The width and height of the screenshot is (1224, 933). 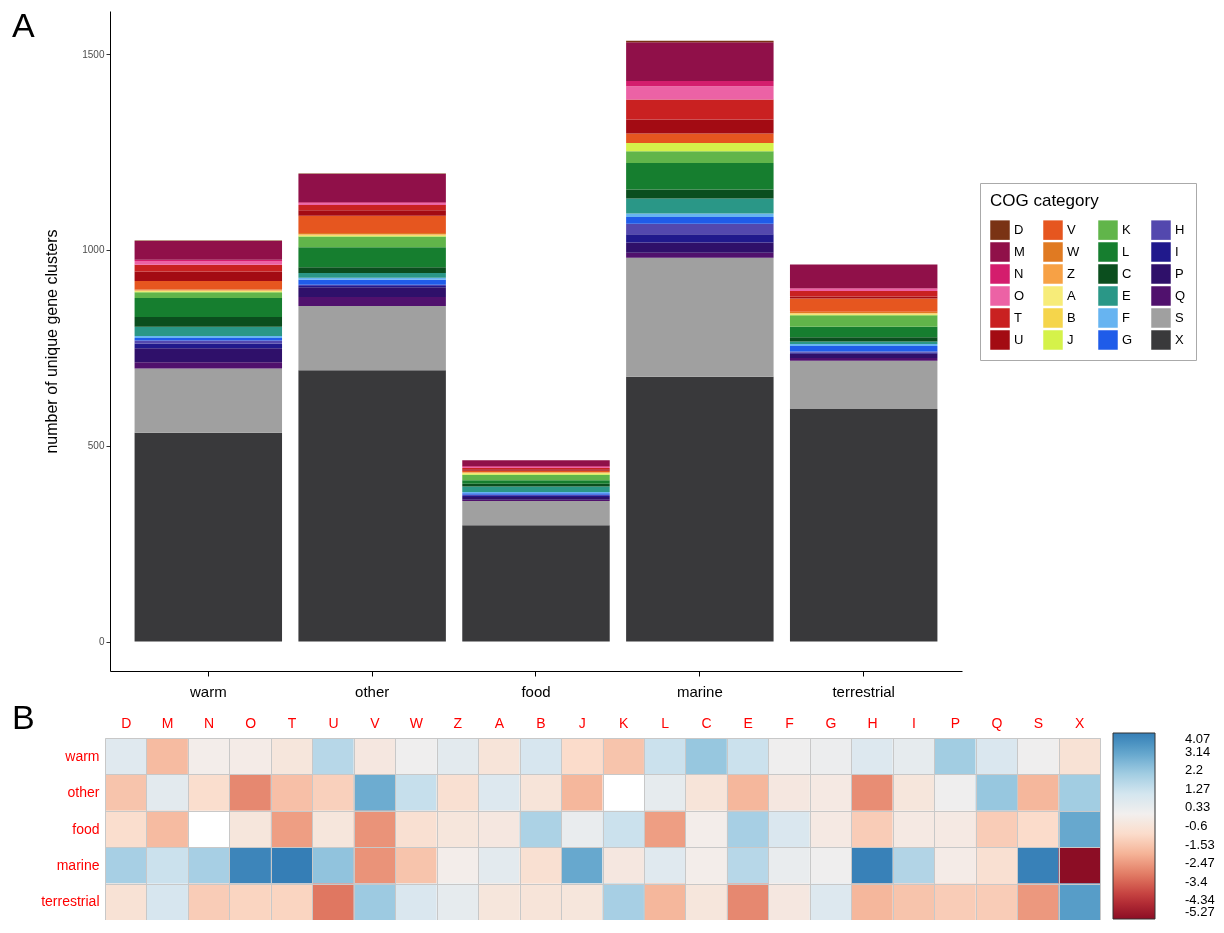 What do you see at coordinates (831, 722) in the screenshot?
I see `x-tick-label: G` at bounding box center [831, 722].